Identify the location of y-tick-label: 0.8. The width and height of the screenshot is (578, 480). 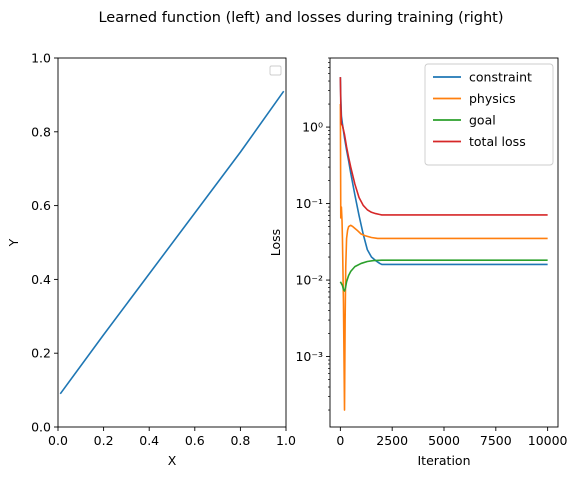
(41, 131).